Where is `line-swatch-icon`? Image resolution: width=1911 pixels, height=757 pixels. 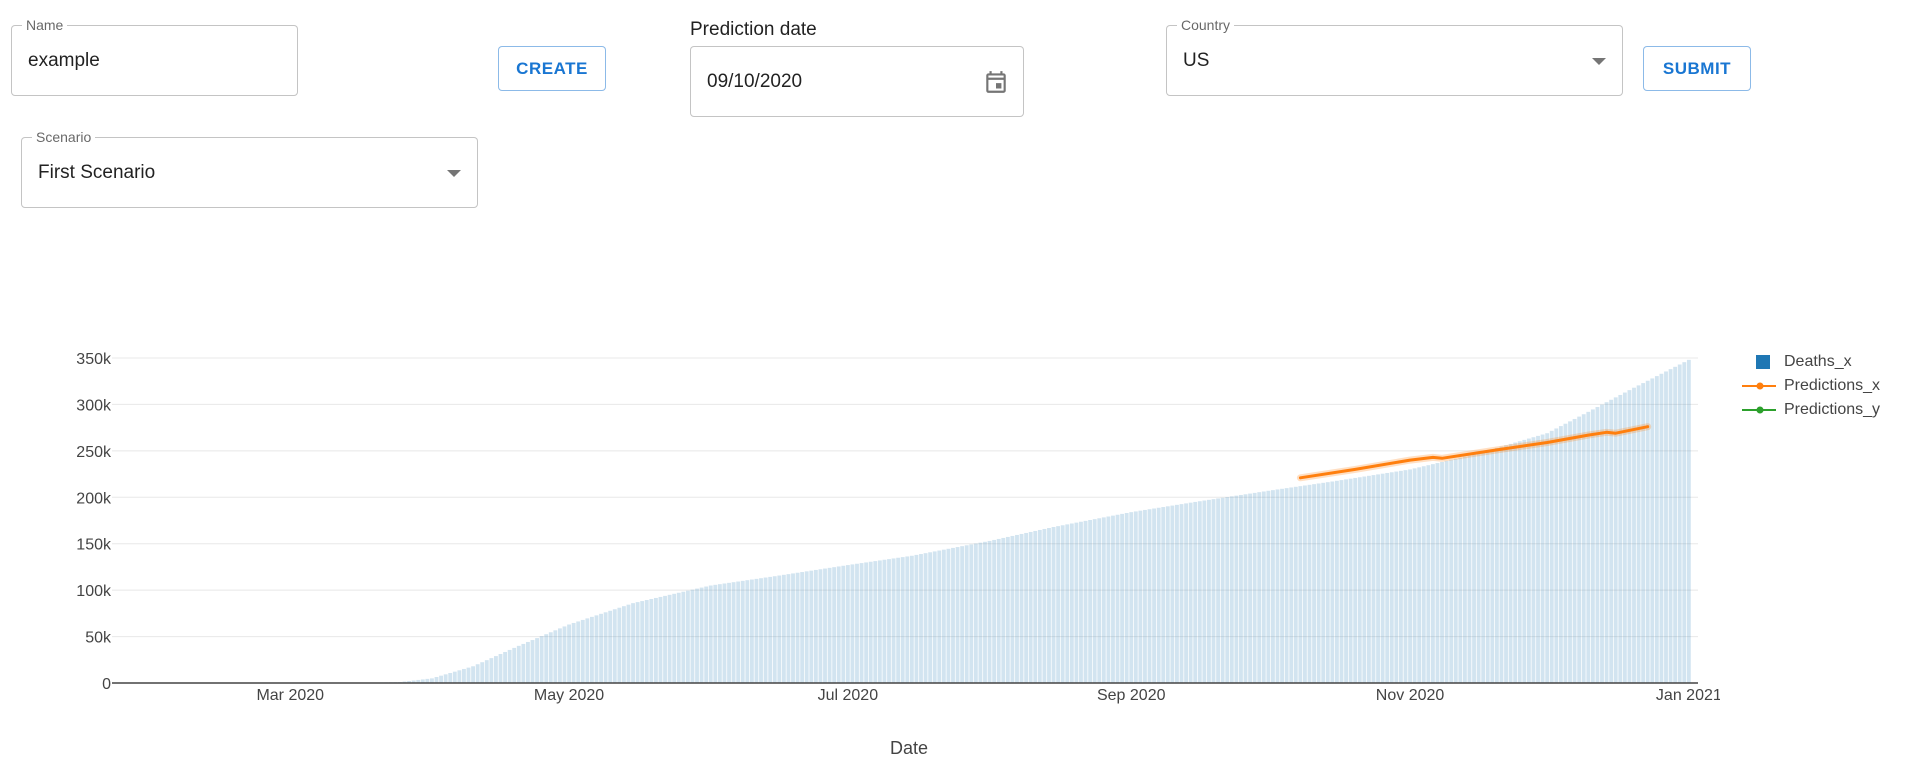
line-swatch-icon is located at coordinates (1756, 410).